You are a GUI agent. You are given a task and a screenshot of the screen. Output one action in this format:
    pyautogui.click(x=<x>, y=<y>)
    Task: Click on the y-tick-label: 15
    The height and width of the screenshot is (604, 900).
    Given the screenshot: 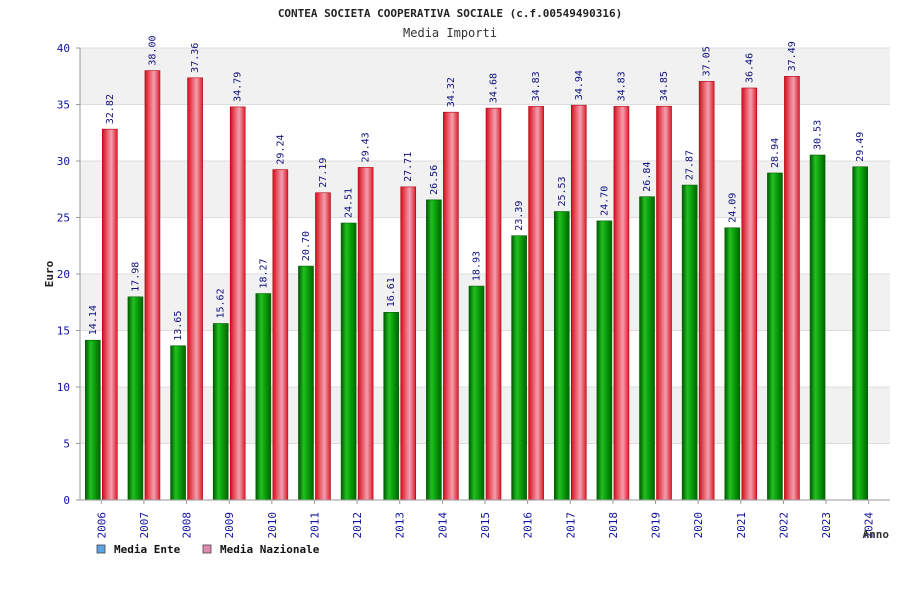 What is the action you would take?
    pyautogui.click(x=63, y=331)
    